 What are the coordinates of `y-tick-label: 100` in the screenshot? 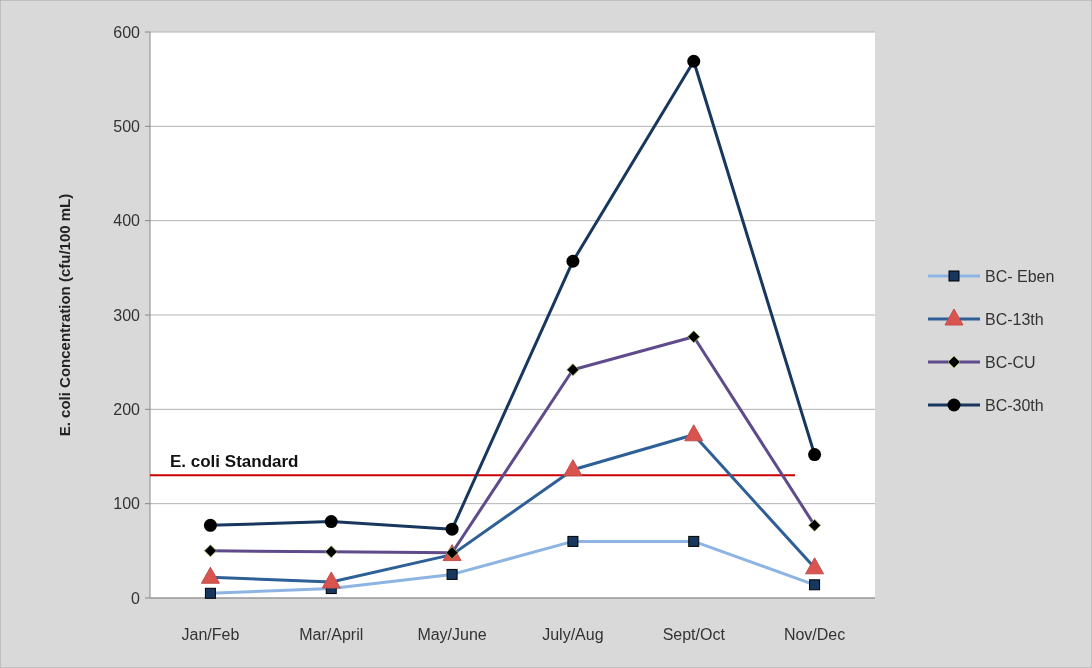 It's located at (127, 504).